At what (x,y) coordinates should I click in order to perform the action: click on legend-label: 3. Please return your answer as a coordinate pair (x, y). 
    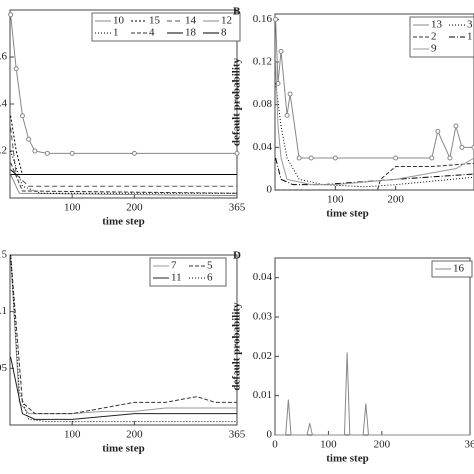
    Looking at the image, I should click on (470, 25).